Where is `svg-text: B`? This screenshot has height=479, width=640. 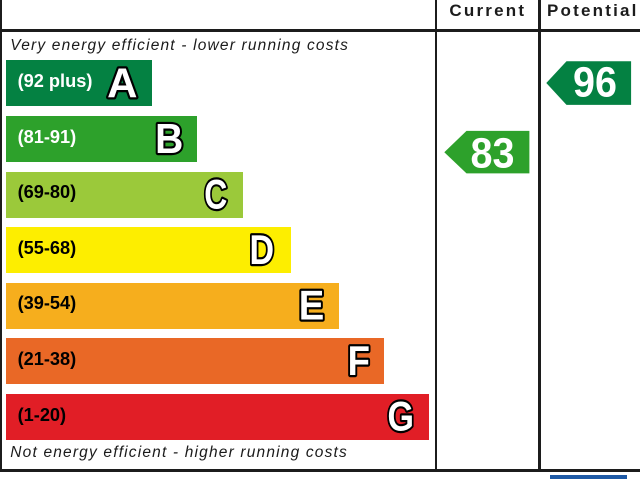 svg-text: B is located at coordinates (169, 139).